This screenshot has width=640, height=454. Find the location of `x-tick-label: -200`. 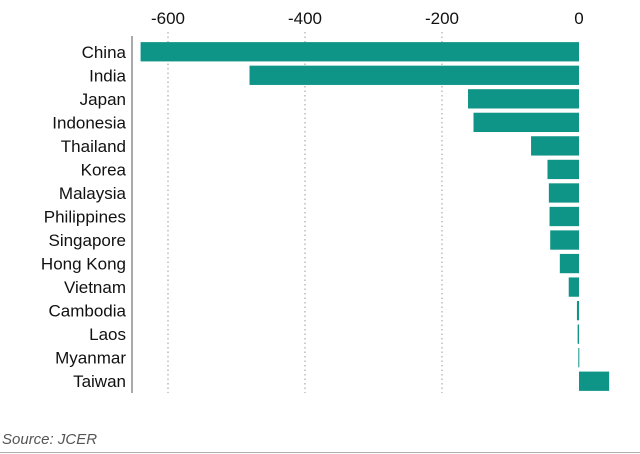

x-tick-label: -200 is located at coordinates (442, 18).